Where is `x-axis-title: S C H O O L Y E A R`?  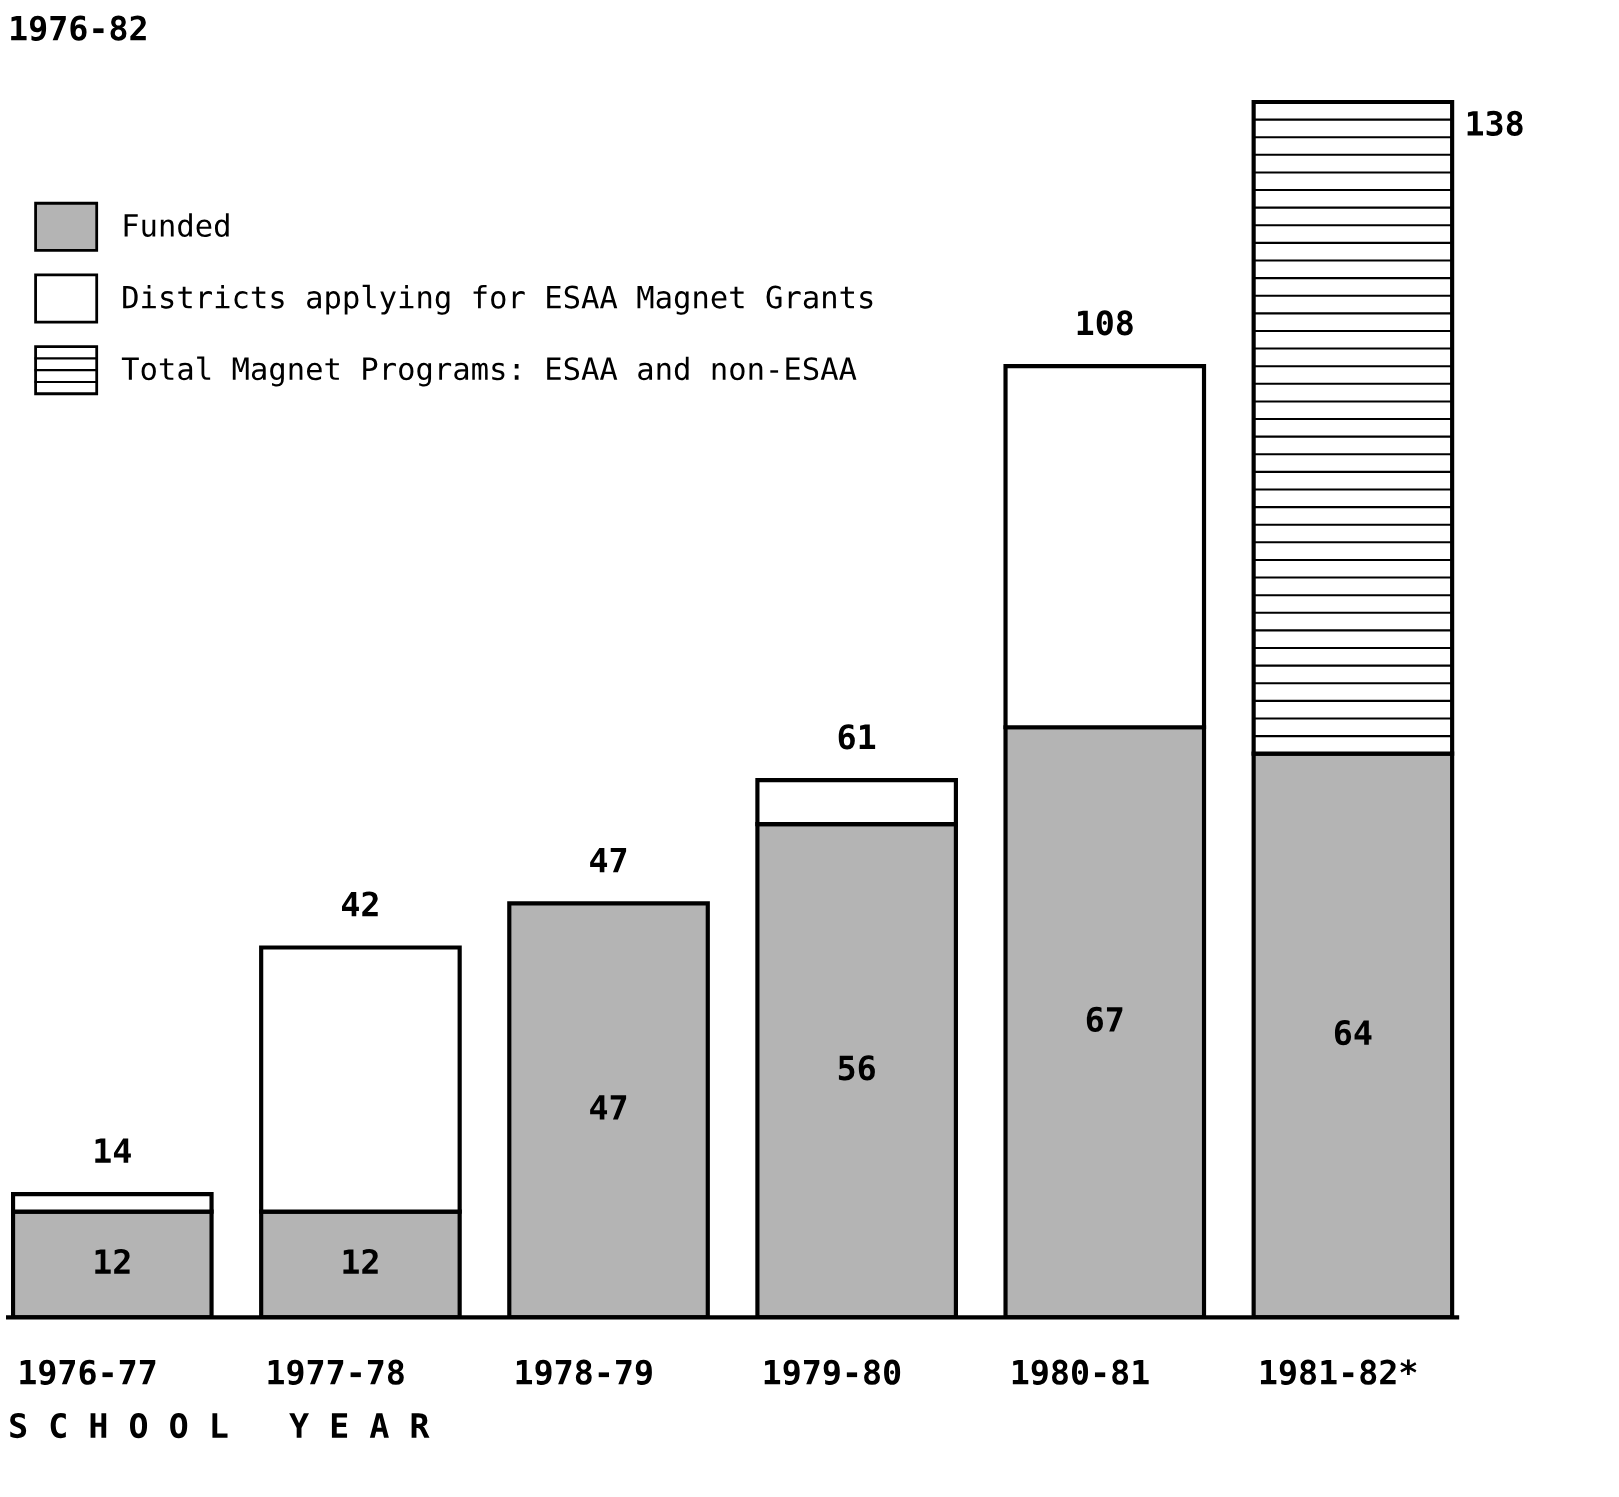
x-axis-title: S C H O O L Y E A R is located at coordinates (220, 1425).